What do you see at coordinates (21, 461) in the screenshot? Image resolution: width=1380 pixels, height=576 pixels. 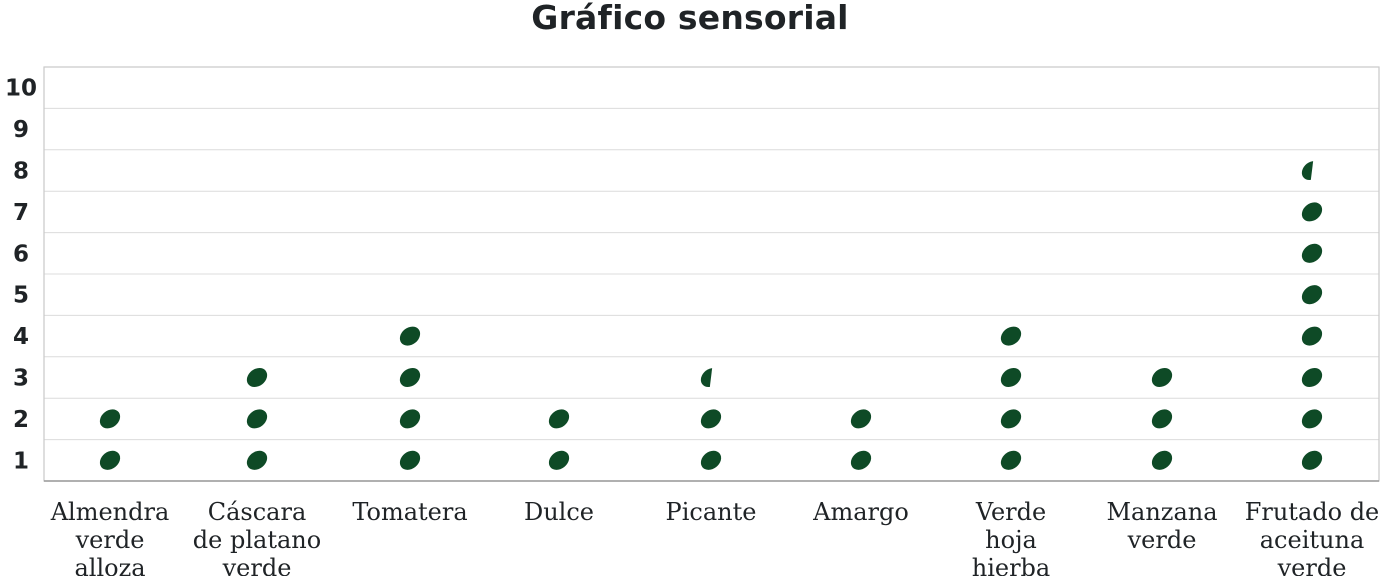 I see `y-tick-label: 1` at bounding box center [21, 461].